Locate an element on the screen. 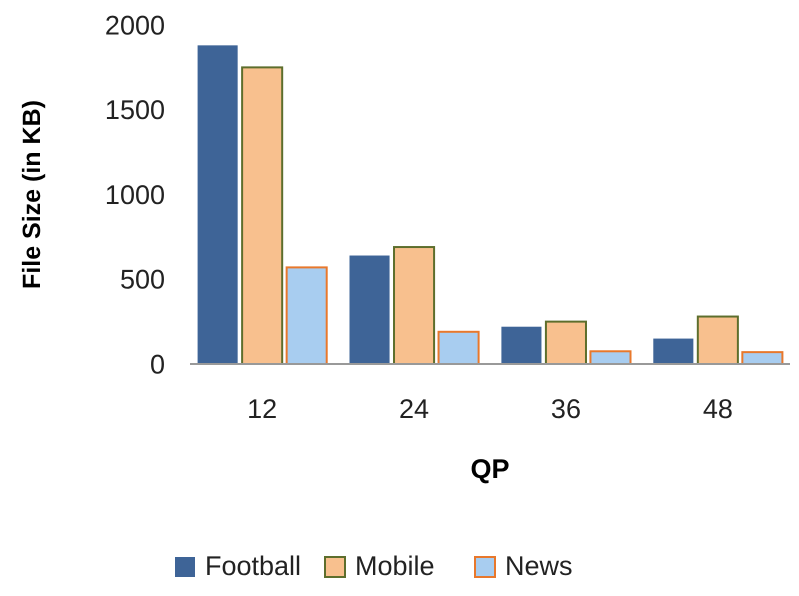 The height and width of the screenshot is (596, 799). legend-label: Football is located at coordinates (253, 566).